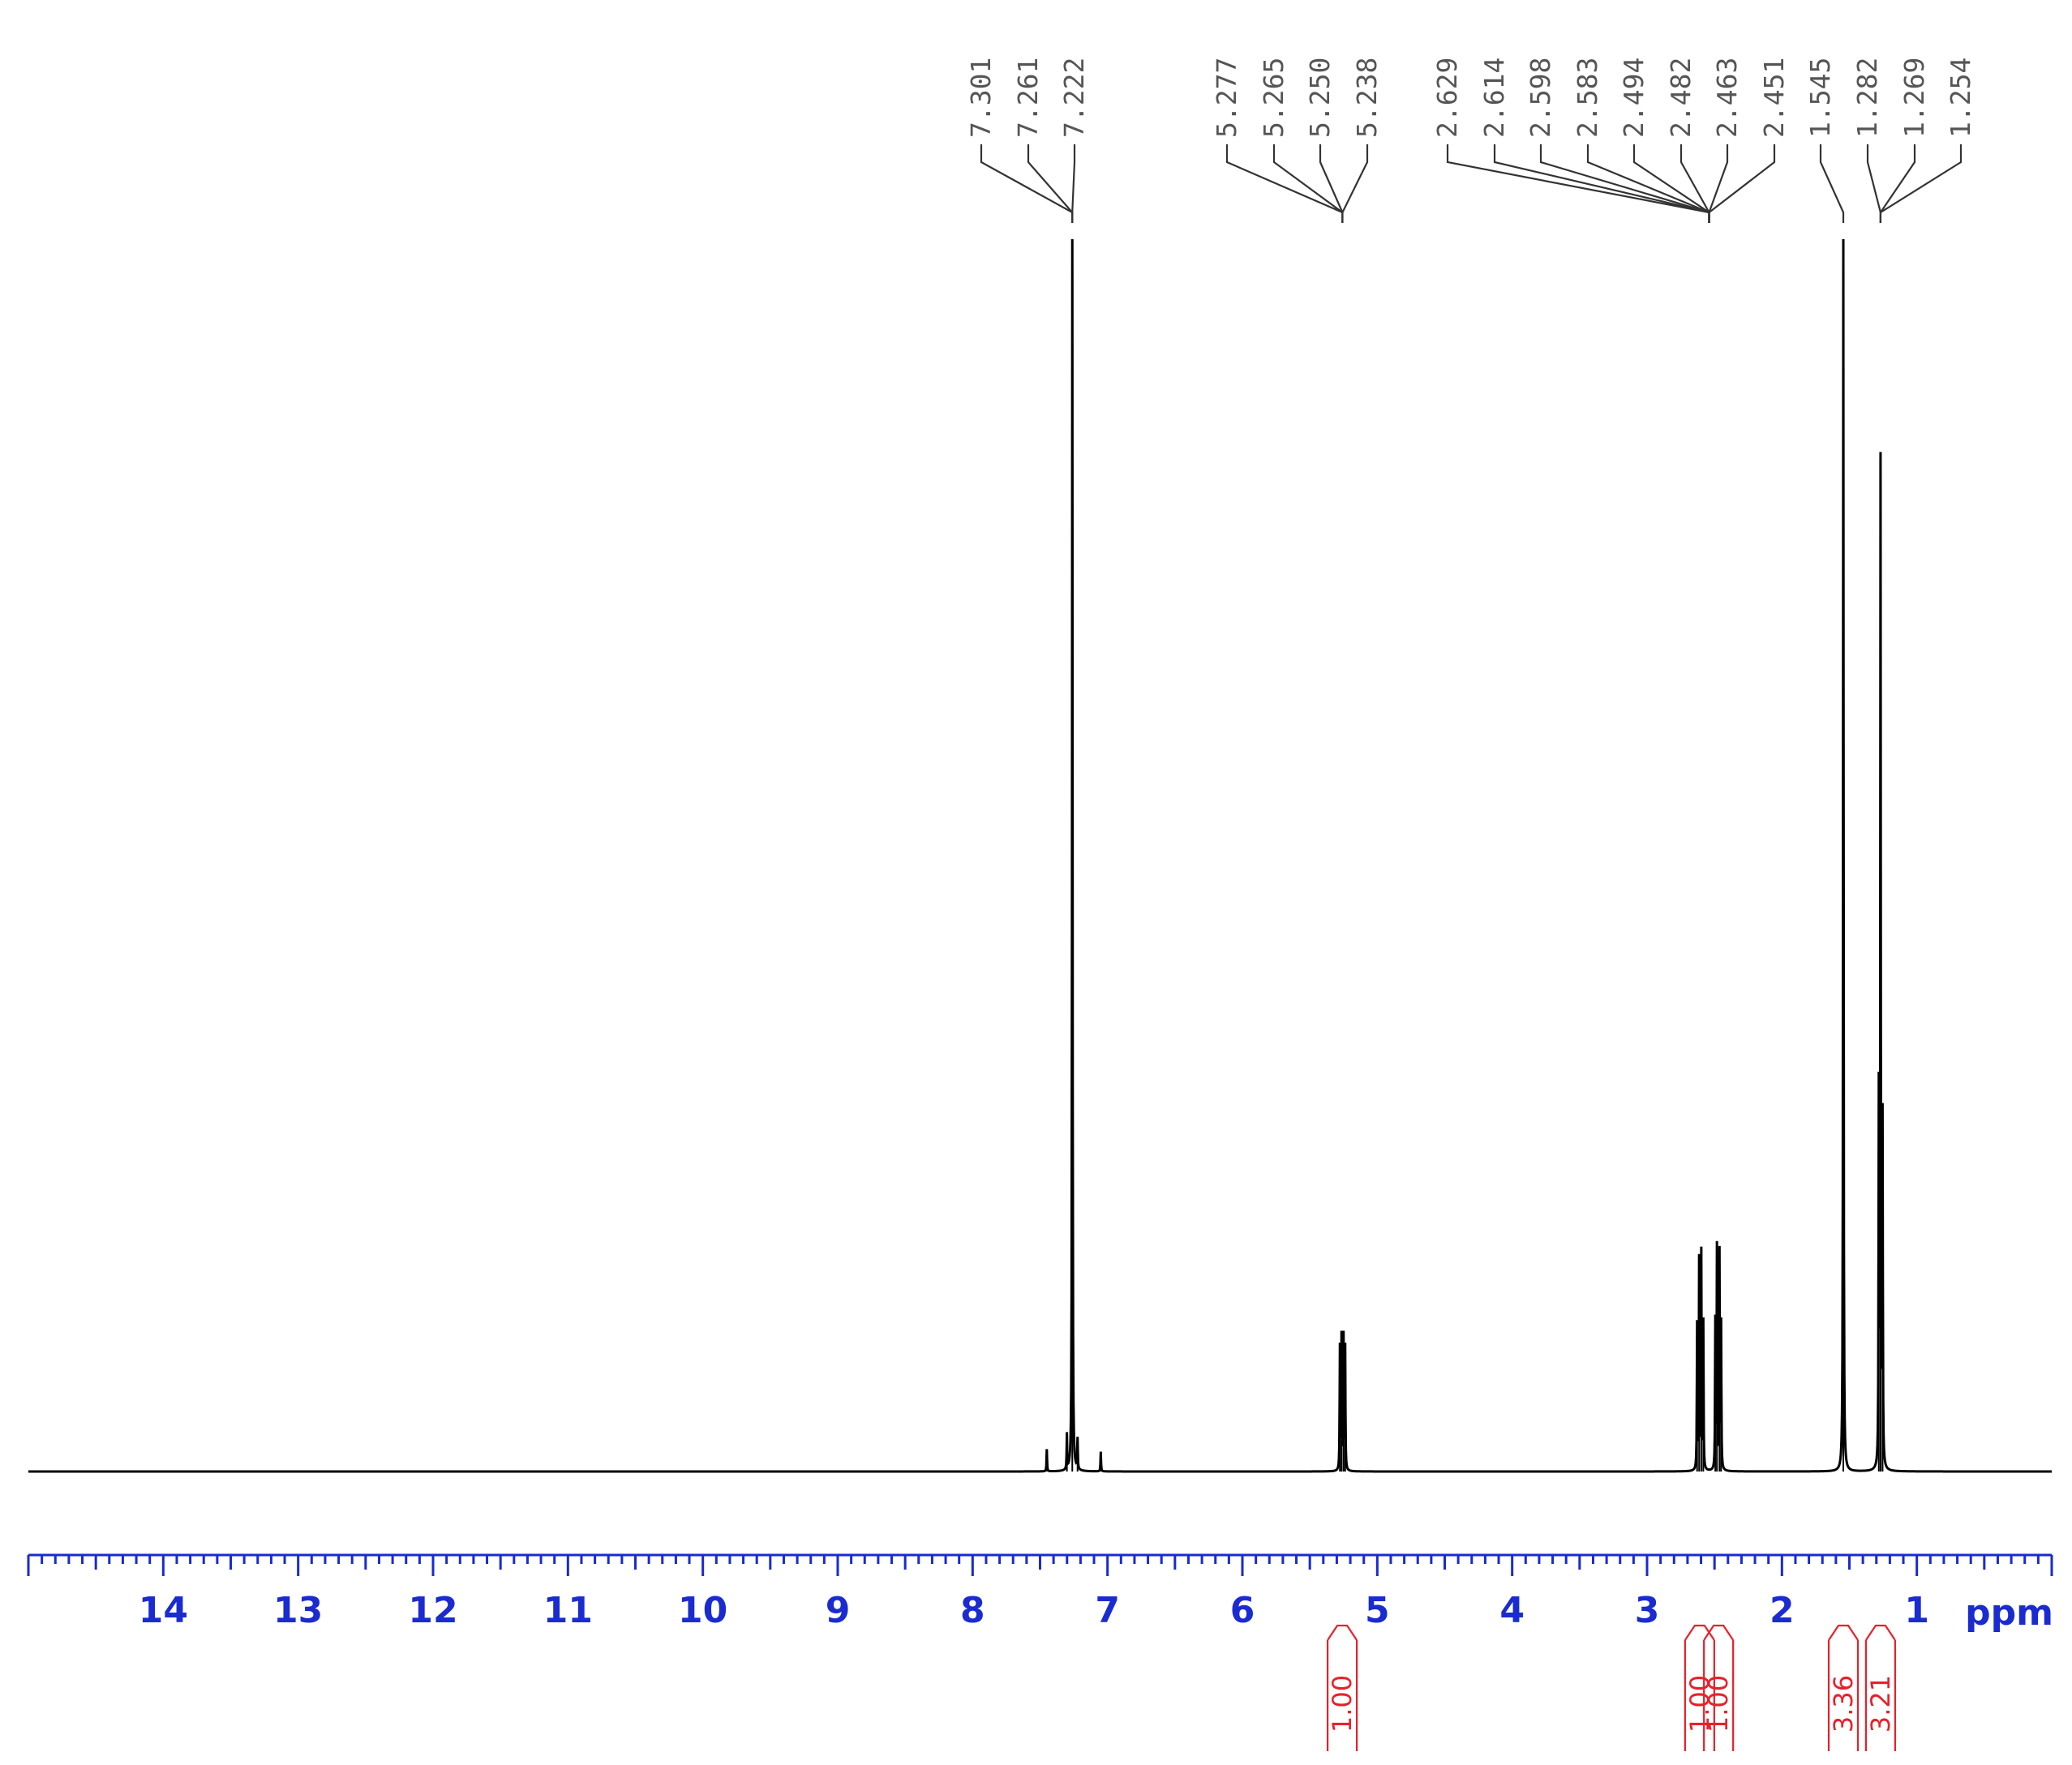  Describe the element at coordinates (432, 1611) in the screenshot. I see `x-tick-label: 12` at that location.